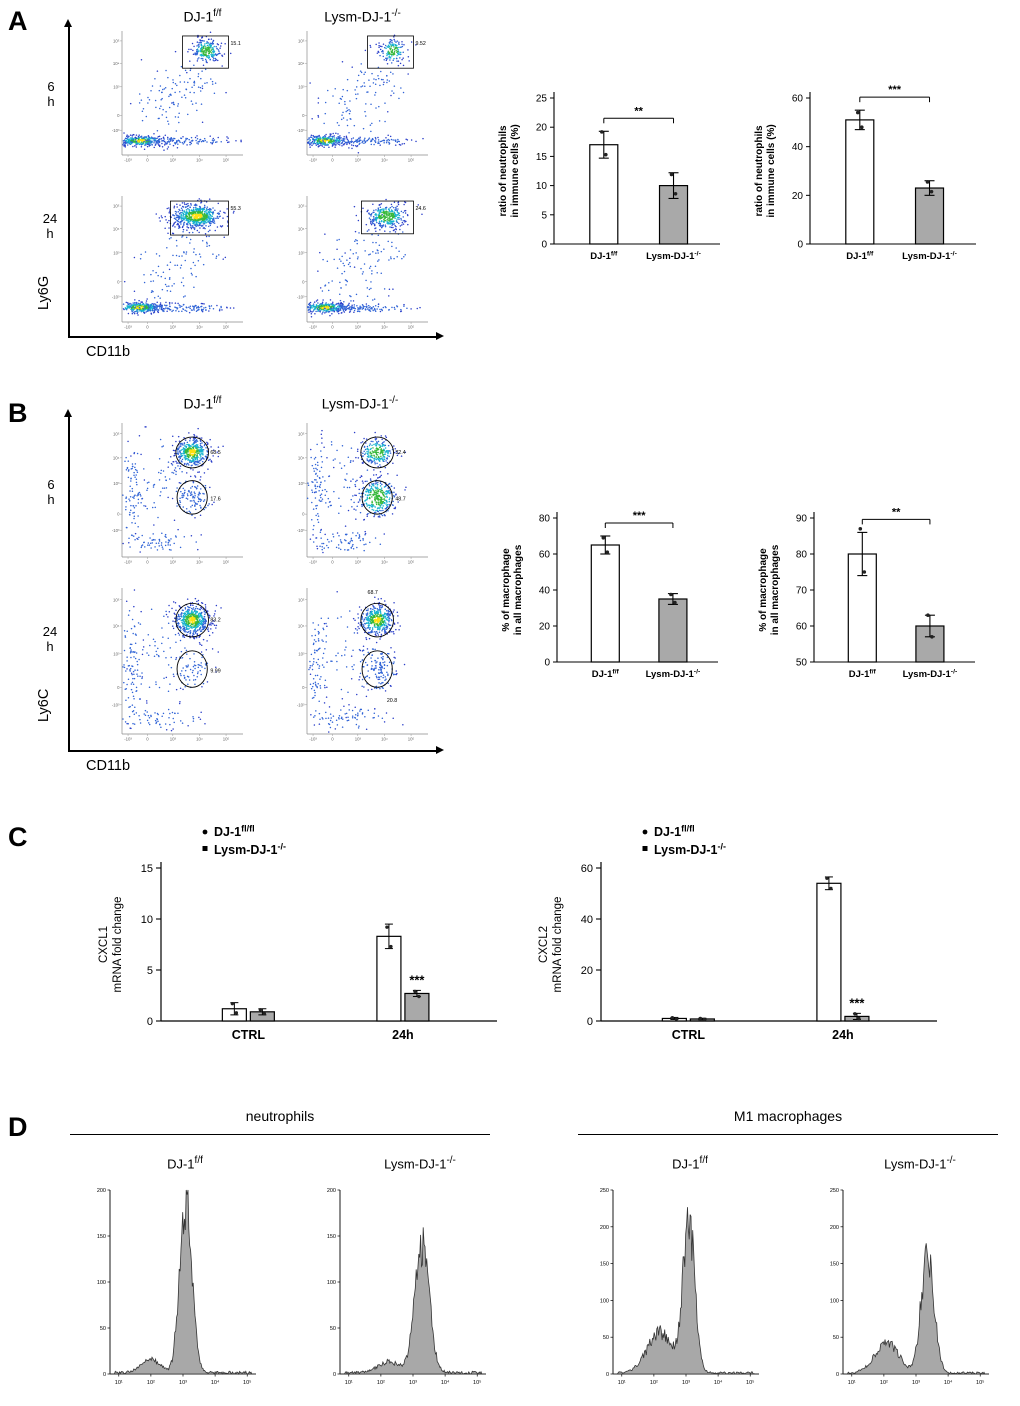 This screenshot has width=1020, height=1406. Describe the element at coordinates (357, 264) in the screenshot. I see `flow-plot-a-24h-ko: 10⁵ 10⁴ 10³ 0 -10³ -10³ 0 10³ 10⁴ 10⁵ 24.6` at that location.